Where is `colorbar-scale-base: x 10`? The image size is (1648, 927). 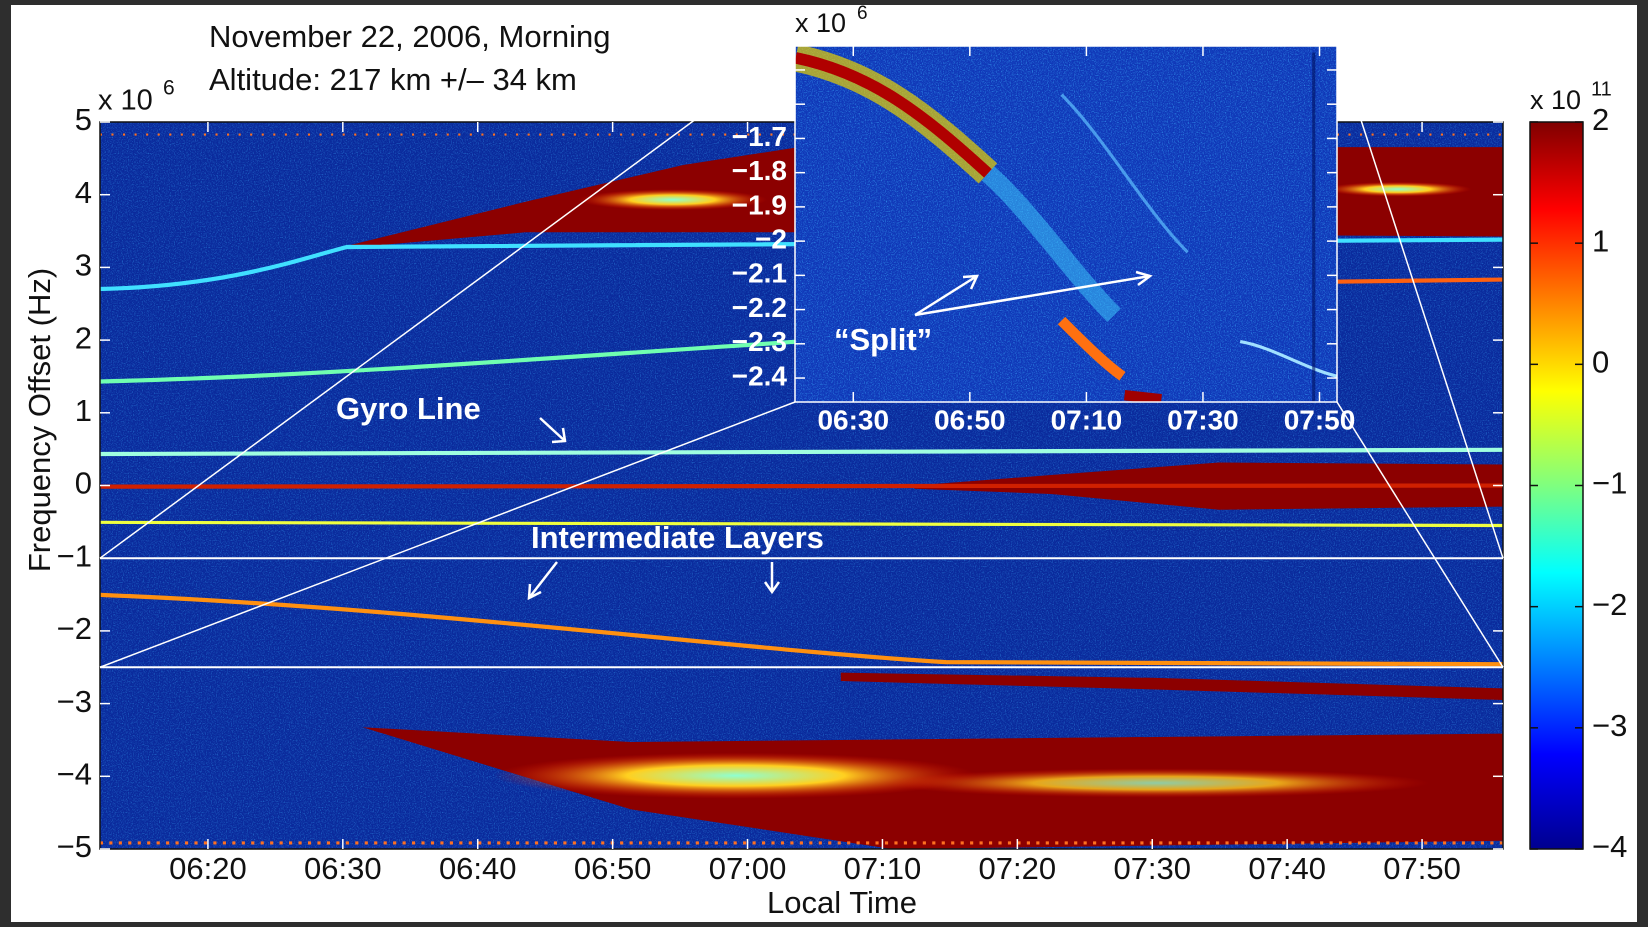 colorbar-scale-base: x 10 is located at coordinates (1555, 100).